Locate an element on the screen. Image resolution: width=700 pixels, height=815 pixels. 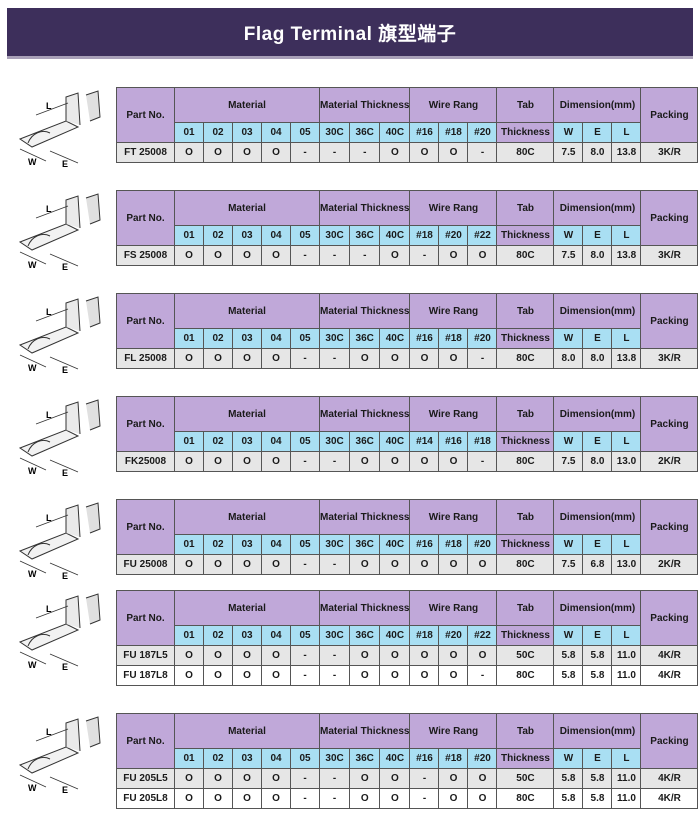
spec-value: 2K/R is located at coordinates (669, 461).